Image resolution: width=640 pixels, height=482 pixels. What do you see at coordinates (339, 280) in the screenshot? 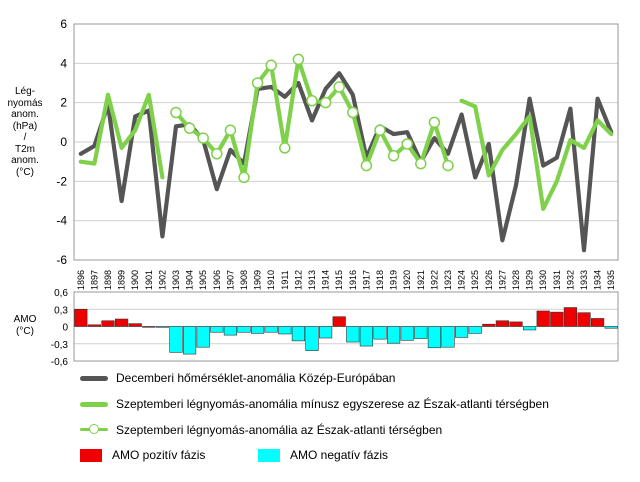
I see `x-tick-label: 1915` at bounding box center [339, 280].